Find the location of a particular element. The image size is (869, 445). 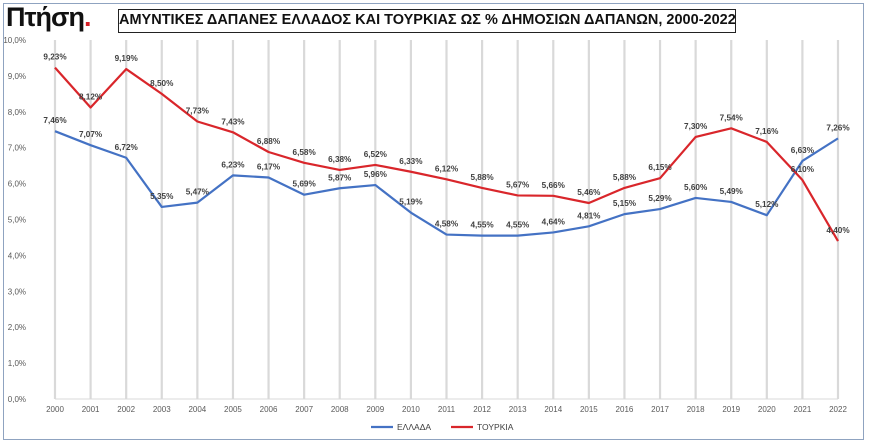

data-label-greece: 7,07% is located at coordinates (91, 134).